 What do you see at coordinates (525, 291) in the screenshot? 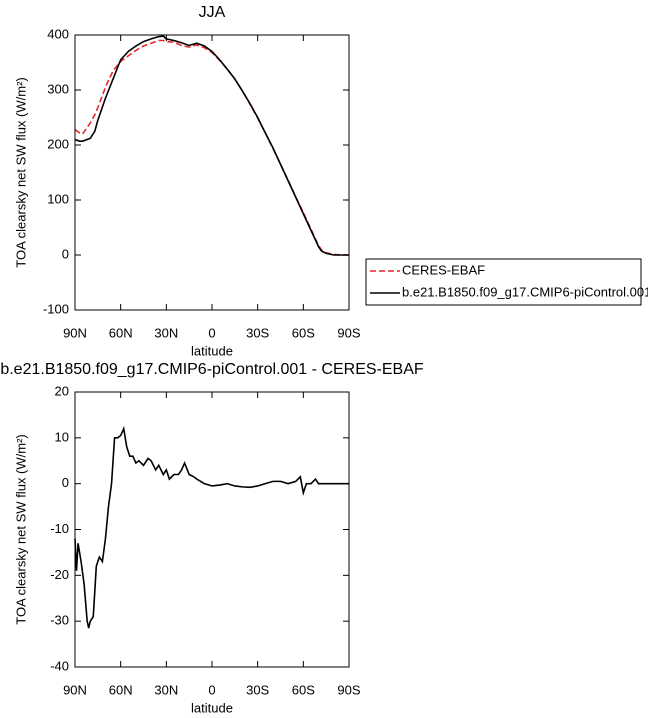
I see `legend-label: b.e21.B1850.f09_g17.CMIP6-piControl.001` at bounding box center [525, 291].